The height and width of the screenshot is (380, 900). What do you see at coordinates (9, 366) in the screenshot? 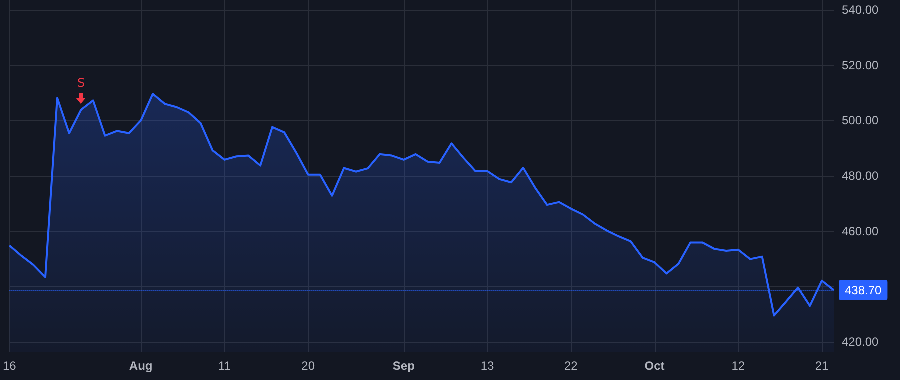
I see `x-tick-label: 16` at bounding box center [9, 366].